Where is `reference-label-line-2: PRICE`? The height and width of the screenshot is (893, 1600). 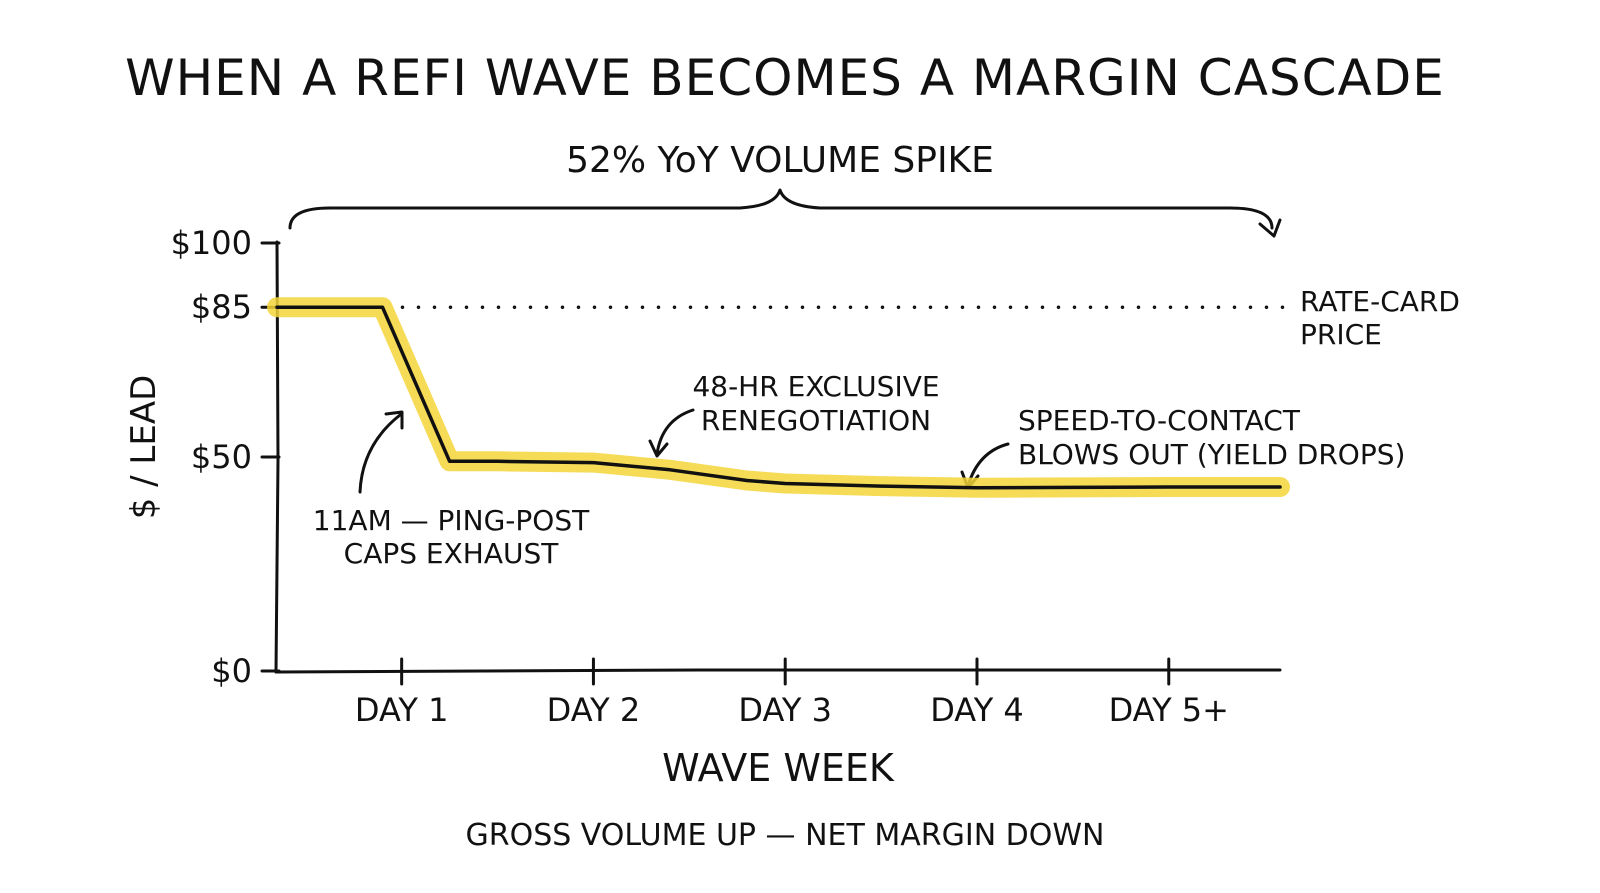
reference-label-line-2: PRICE is located at coordinates (1341, 334).